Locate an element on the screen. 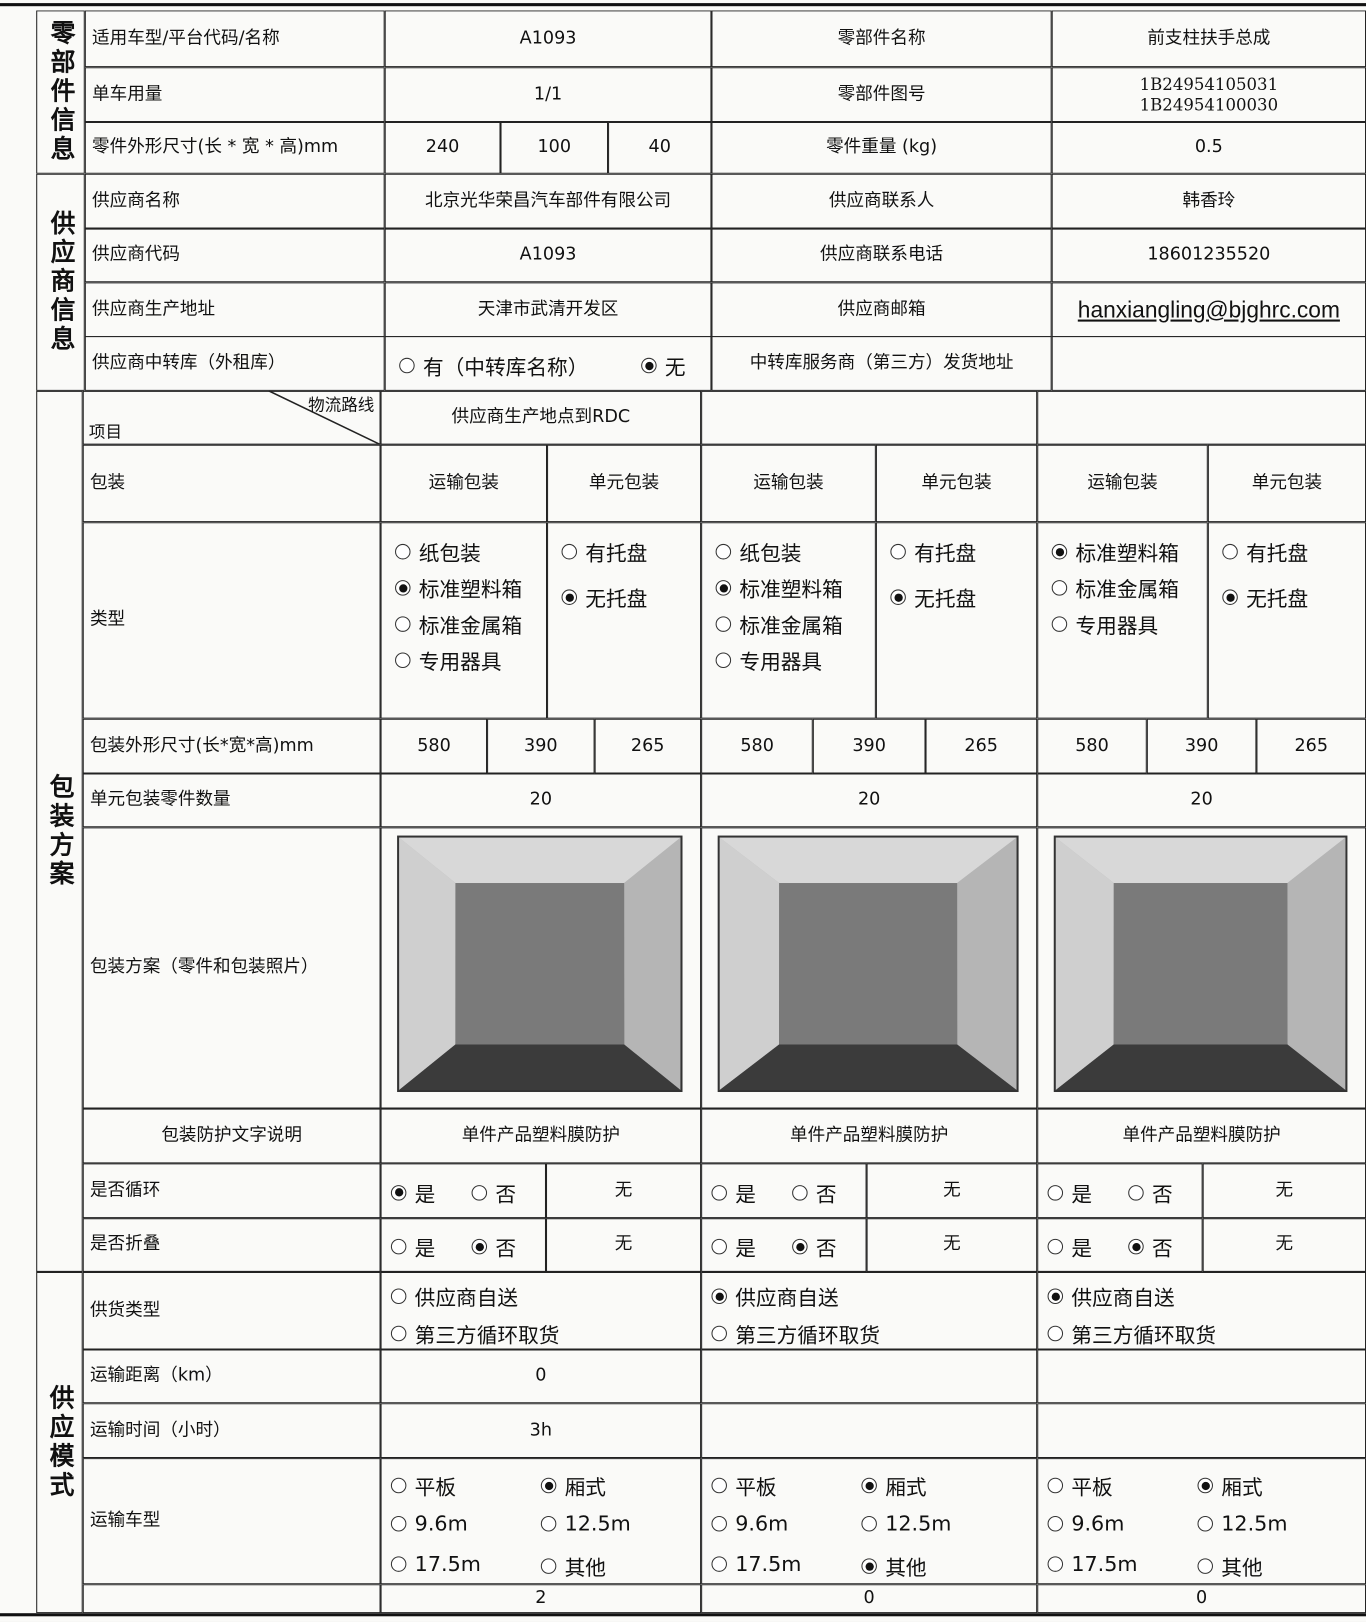 This screenshot has width=1366, height=1622. field-label: 零件重量 (kg) is located at coordinates (881, 148).